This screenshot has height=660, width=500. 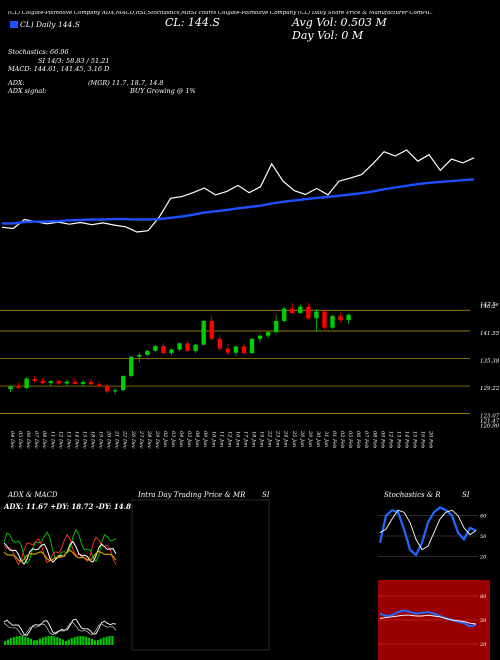 What do you see at coordinates (28, 440) in the screenshot?
I see `date-label: 06 Dec` at bounding box center [28, 440].